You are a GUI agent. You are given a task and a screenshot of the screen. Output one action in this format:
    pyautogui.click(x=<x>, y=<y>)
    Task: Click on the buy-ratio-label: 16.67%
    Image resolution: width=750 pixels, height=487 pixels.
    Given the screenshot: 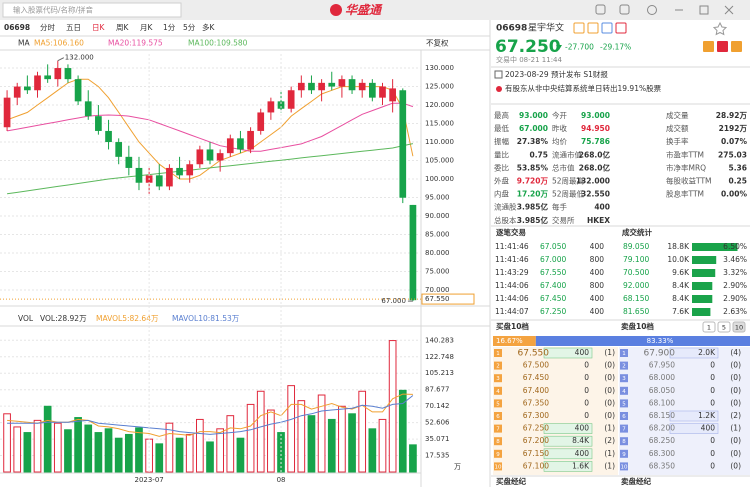 What is the action you would take?
    pyautogui.click(x=509, y=341)
    